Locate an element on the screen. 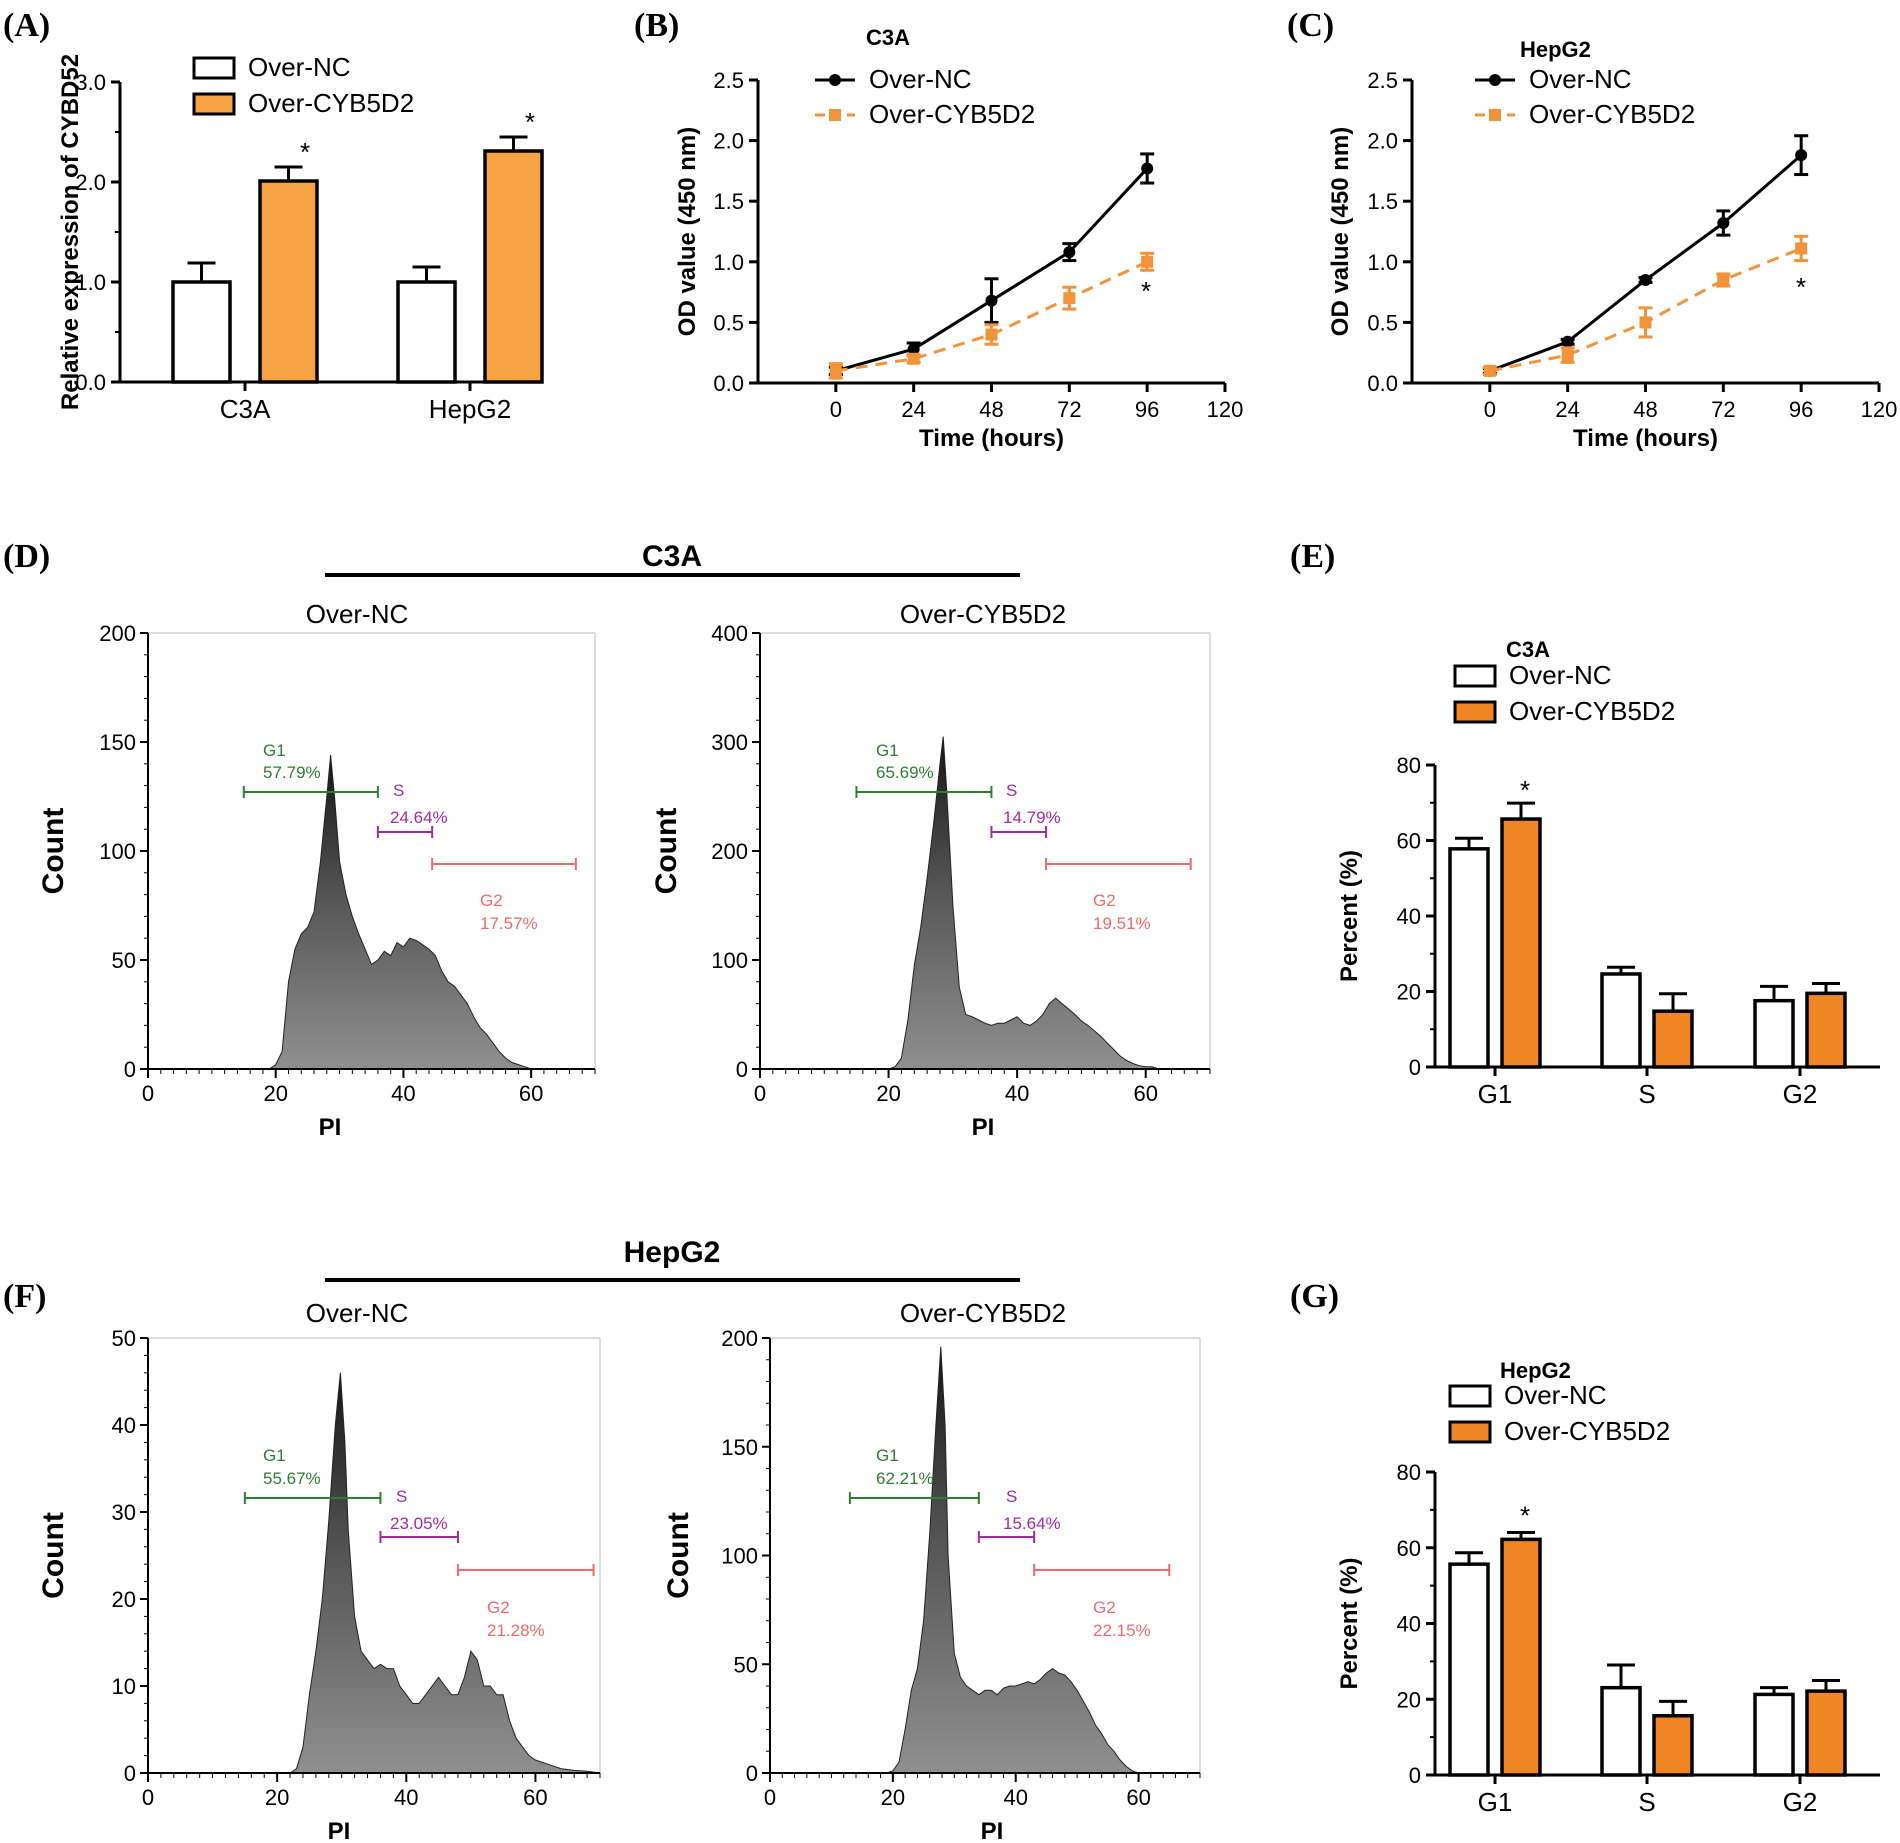 The height and width of the screenshot is (1843, 1900). group-header-c3a: C3A is located at coordinates (672, 556).